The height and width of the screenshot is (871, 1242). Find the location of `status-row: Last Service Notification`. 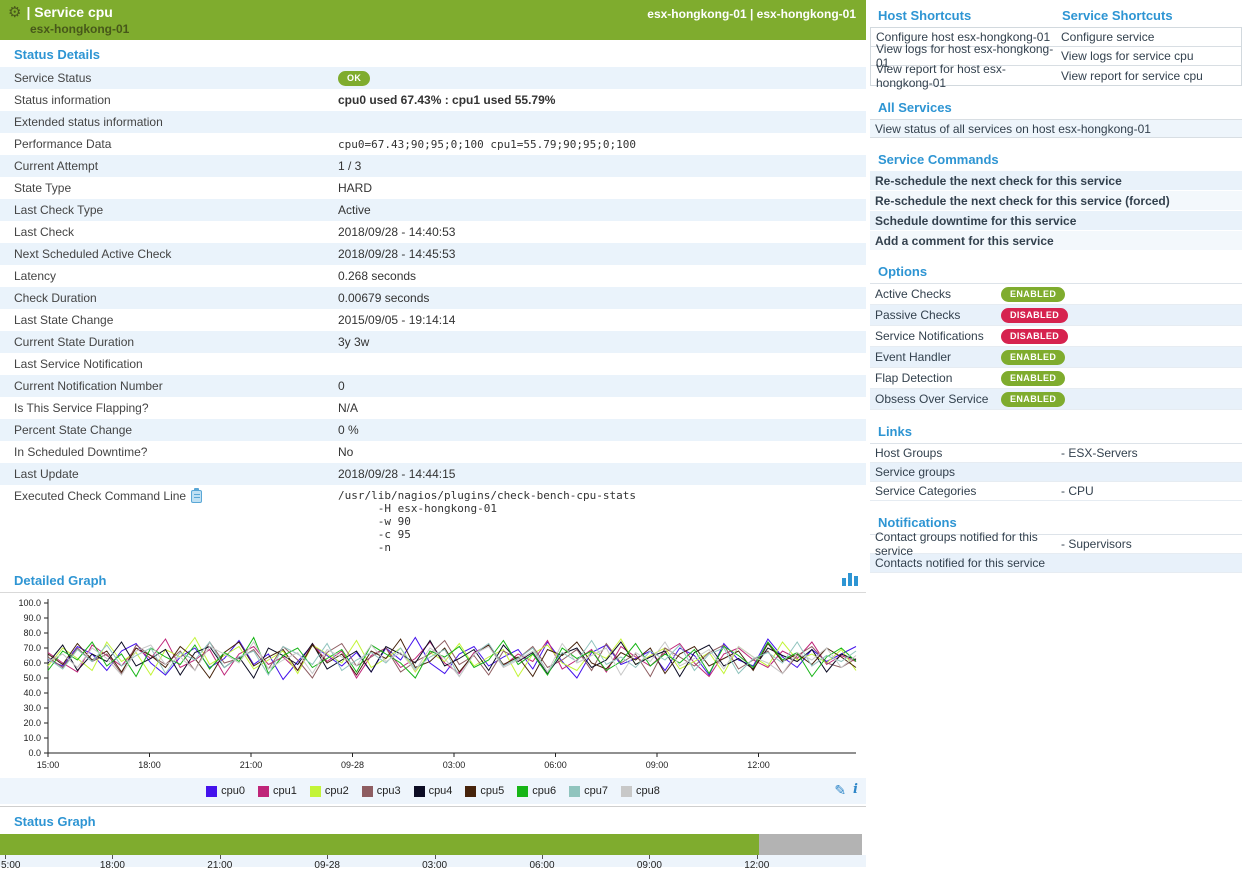

status-row: Last Service Notification is located at coordinates (433, 364).